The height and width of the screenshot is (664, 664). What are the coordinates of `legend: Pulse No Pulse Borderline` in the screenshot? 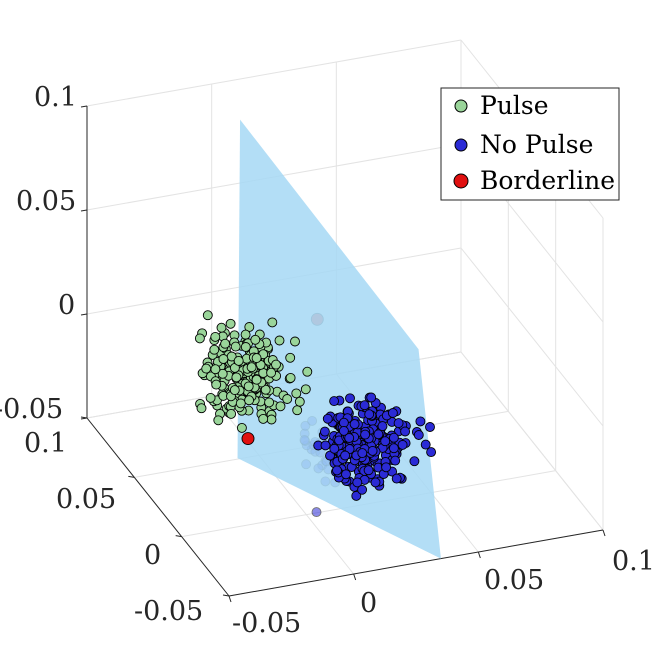 It's located at (530, 144).